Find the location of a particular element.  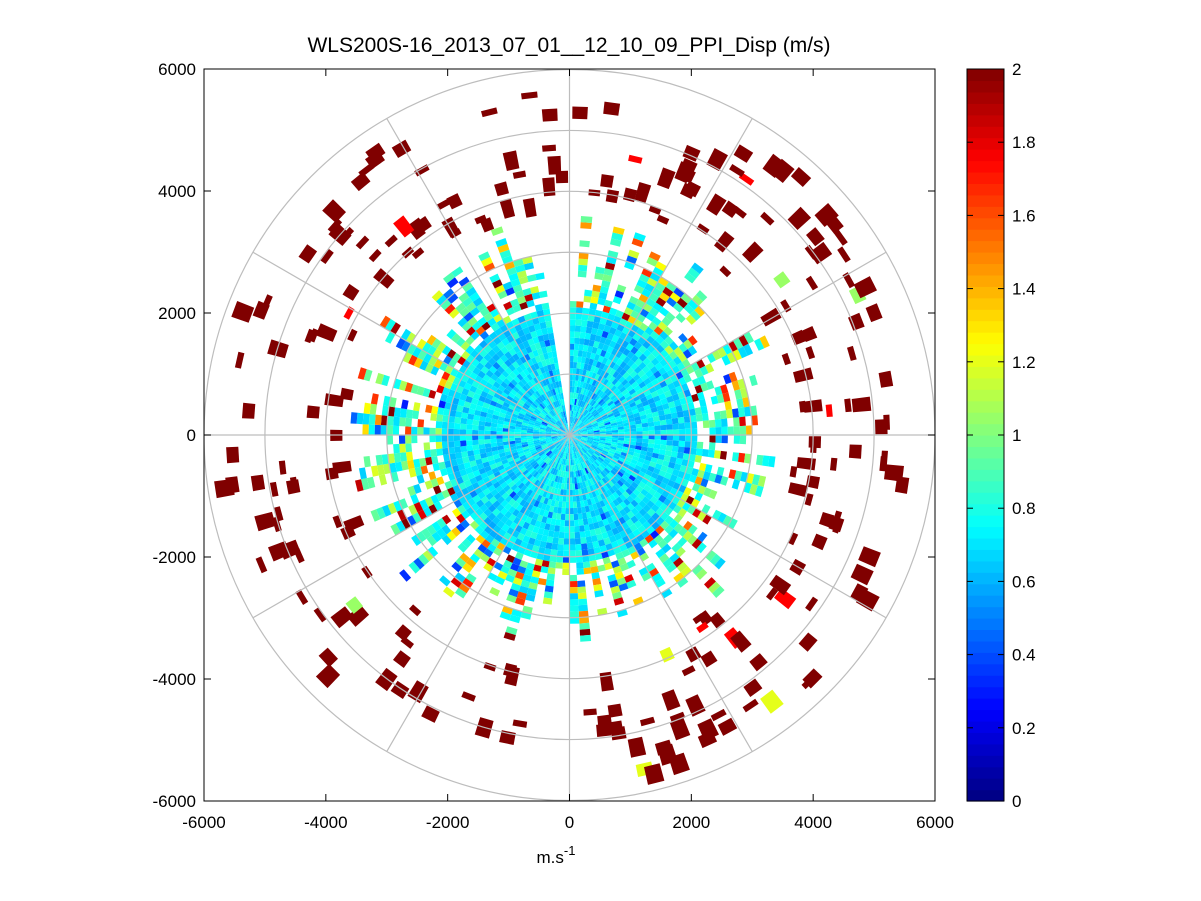

x-tick-label: -6000 is located at coordinates (203, 822).